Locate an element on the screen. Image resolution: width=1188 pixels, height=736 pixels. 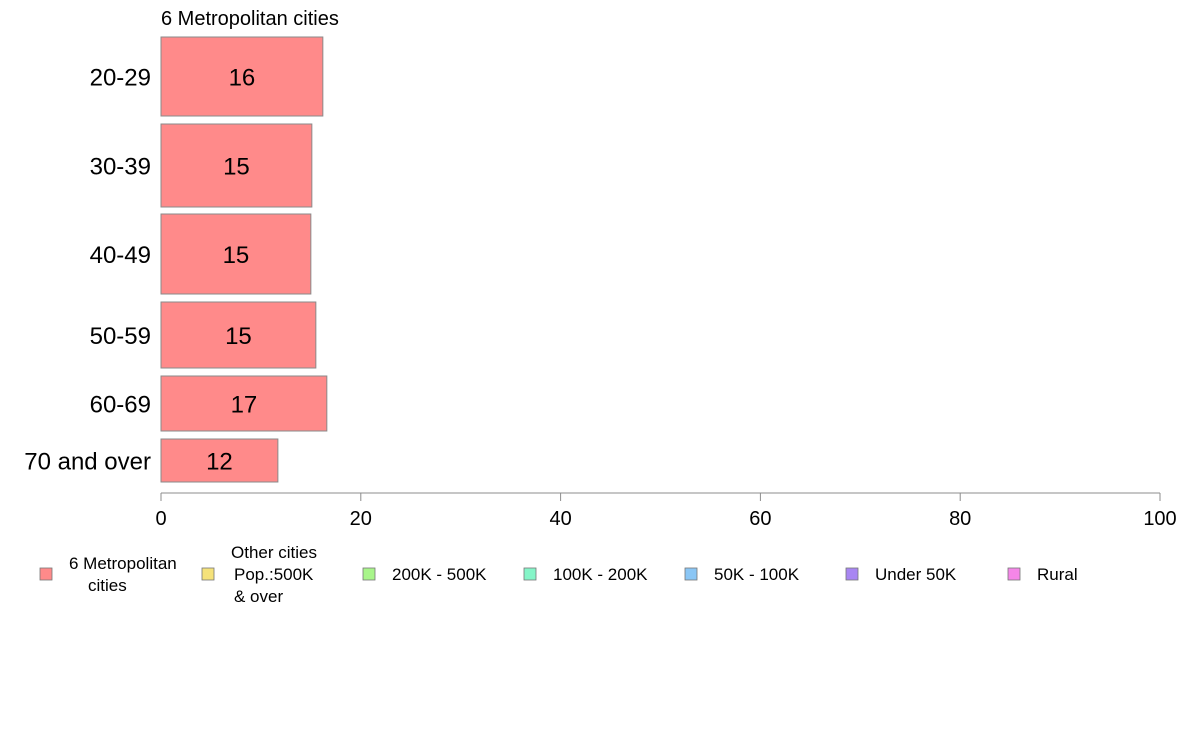
category-label: 20-29 is located at coordinates (120, 78).